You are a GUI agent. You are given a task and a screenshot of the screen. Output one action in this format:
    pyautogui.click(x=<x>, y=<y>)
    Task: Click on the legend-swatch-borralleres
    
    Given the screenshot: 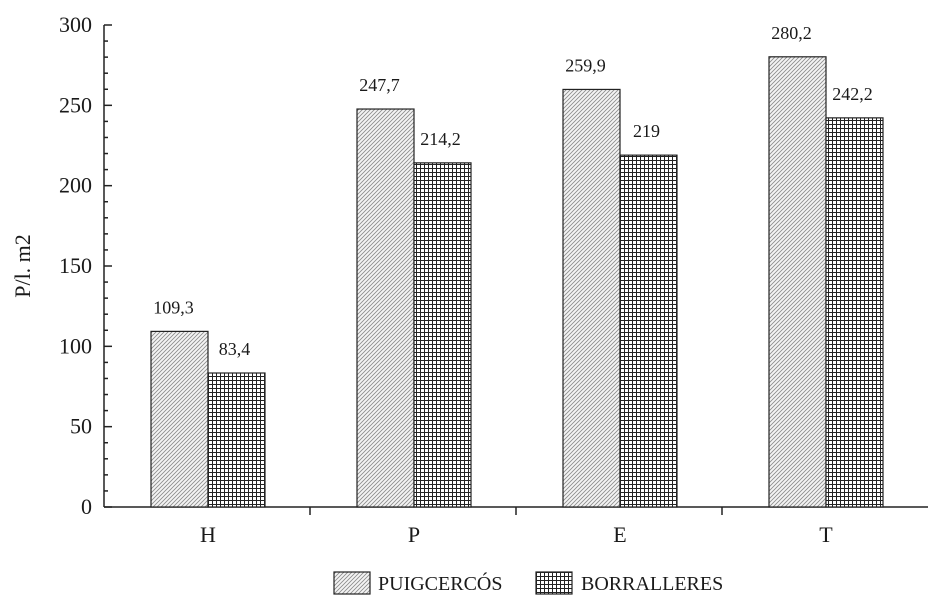 What is the action you would take?
    pyautogui.click(x=554, y=583)
    